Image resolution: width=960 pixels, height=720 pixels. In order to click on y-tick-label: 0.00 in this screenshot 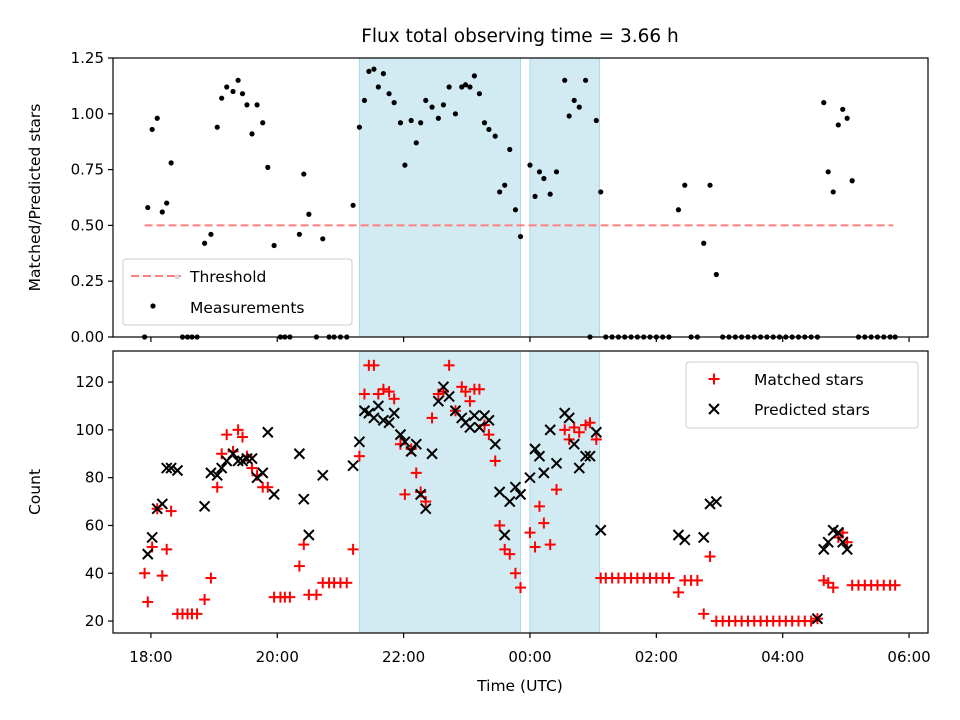, I will do `click(87, 337)`.